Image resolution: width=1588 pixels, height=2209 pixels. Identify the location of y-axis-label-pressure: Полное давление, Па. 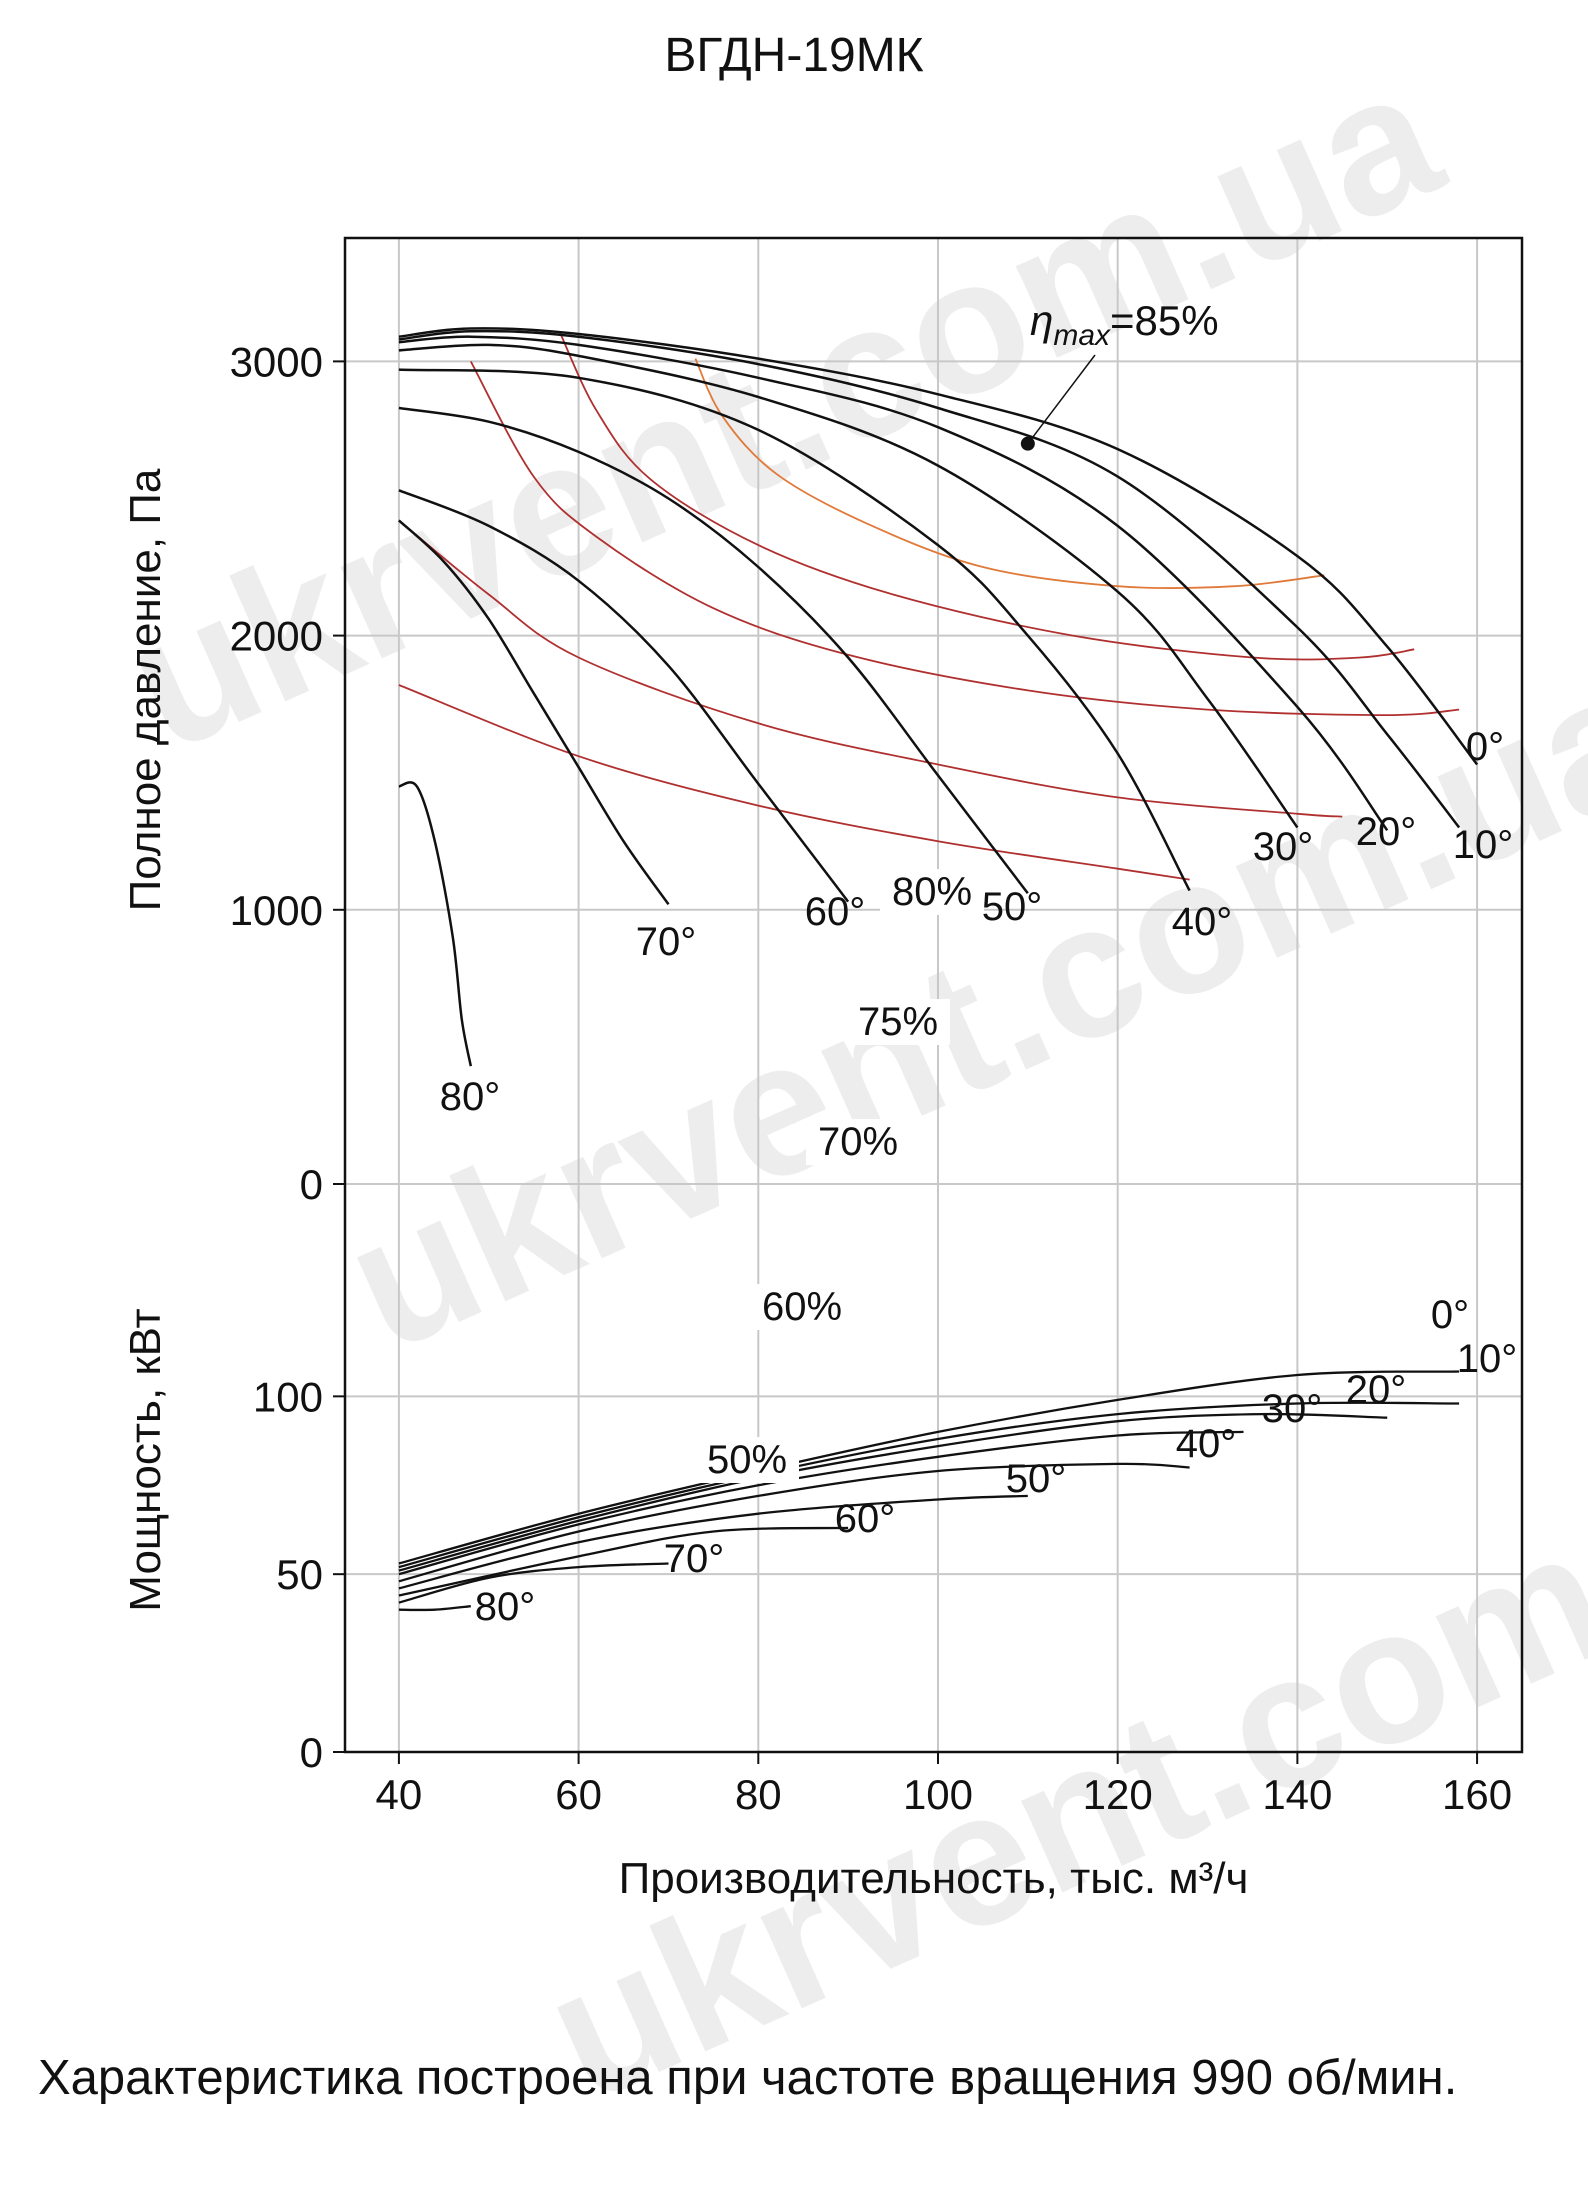
(145, 689).